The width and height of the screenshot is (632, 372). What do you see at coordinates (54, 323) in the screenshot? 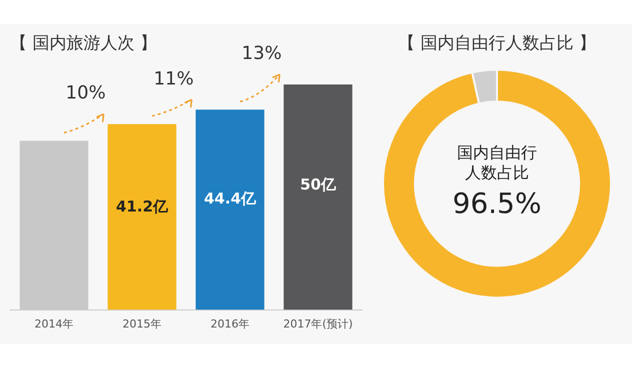
I see `x-tick-label: 2014年` at bounding box center [54, 323].